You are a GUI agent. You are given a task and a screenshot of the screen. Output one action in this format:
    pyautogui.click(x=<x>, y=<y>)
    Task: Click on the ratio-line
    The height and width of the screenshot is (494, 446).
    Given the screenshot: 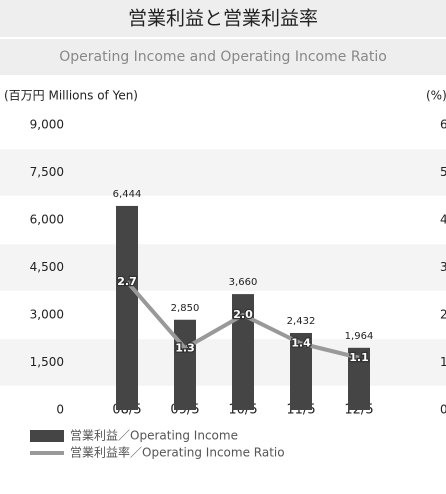 What is the action you would take?
    pyautogui.click(x=242, y=320)
    